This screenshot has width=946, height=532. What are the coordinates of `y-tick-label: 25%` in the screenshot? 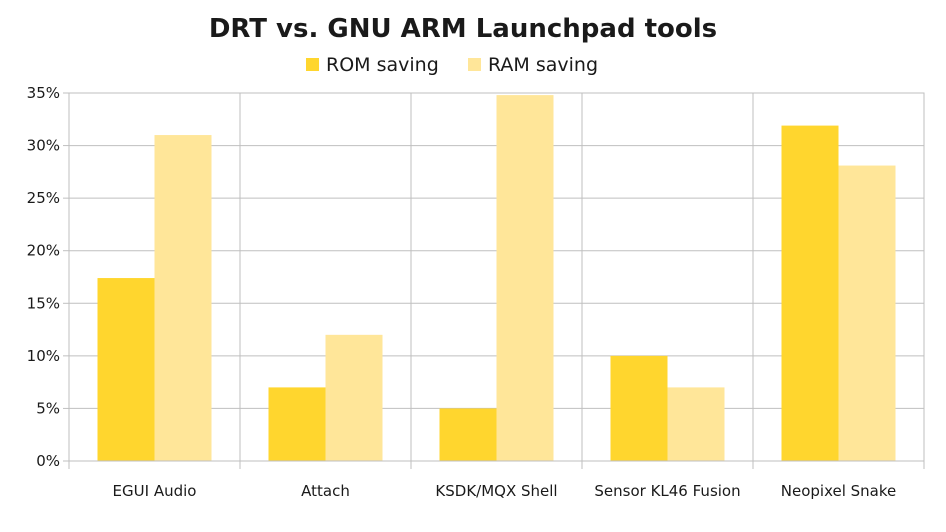 It's located at (43, 198).